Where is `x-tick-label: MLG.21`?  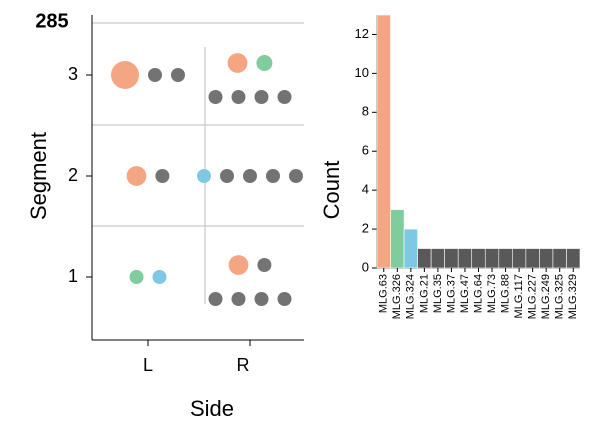
x-tick-label: MLG.21 is located at coordinates (424, 293).